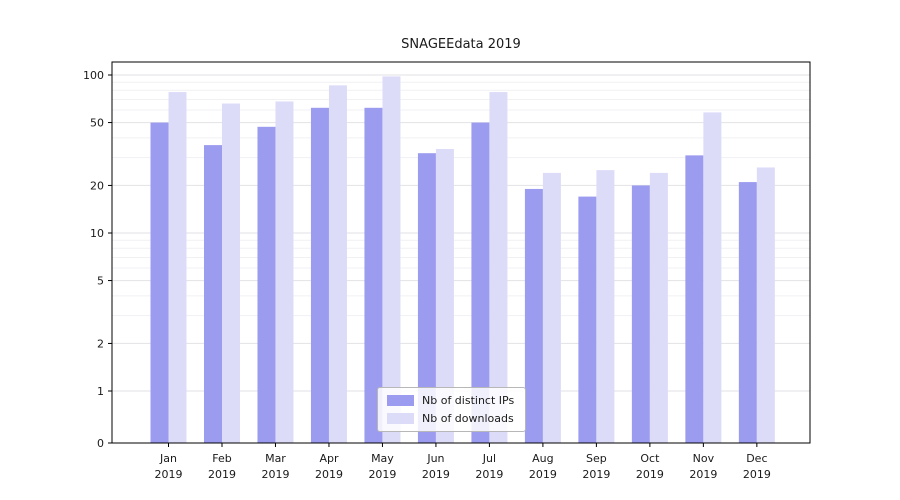  Describe the element at coordinates (100, 443) in the screenshot. I see `y-tick-label: 0` at that location.